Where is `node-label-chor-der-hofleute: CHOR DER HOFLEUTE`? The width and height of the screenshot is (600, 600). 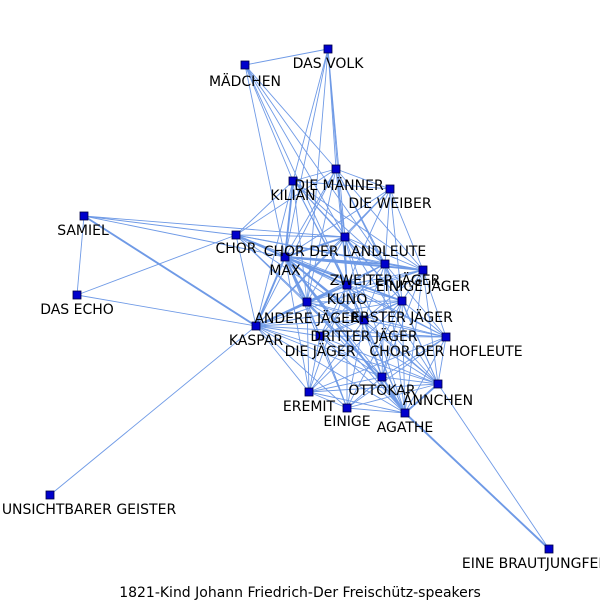 node-label-chor-der-hofleute: CHOR DER HOFLEUTE is located at coordinates (445, 352).